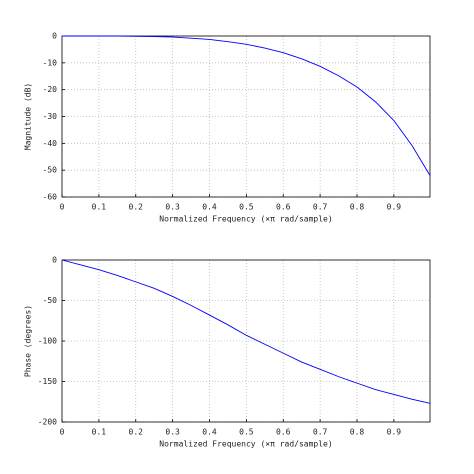  I want to click on y-tick-label: -20, so click(50, 89).